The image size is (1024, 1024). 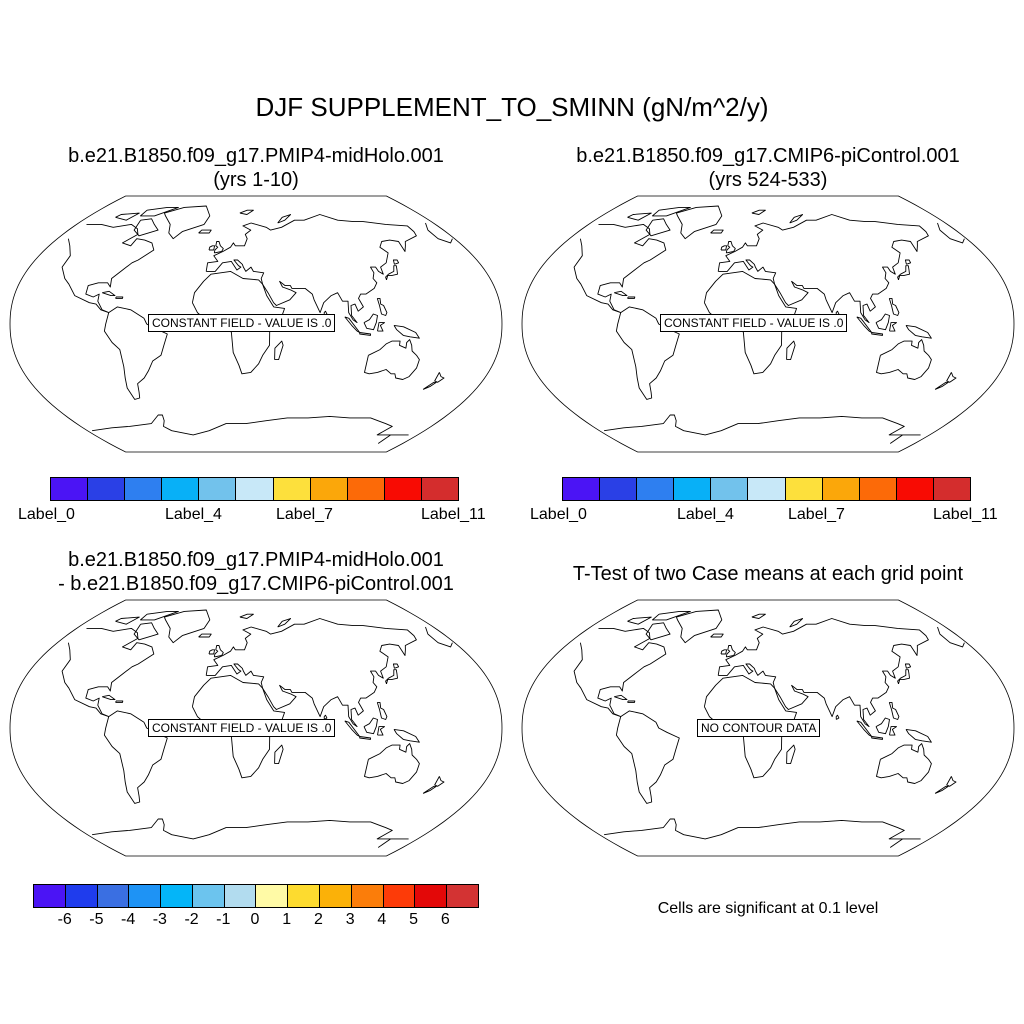 What do you see at coordinates (759, 728) in the screenshot?
I see `panel-4-message: NO CONTOUR DATA` at bounding box center [759, 728].